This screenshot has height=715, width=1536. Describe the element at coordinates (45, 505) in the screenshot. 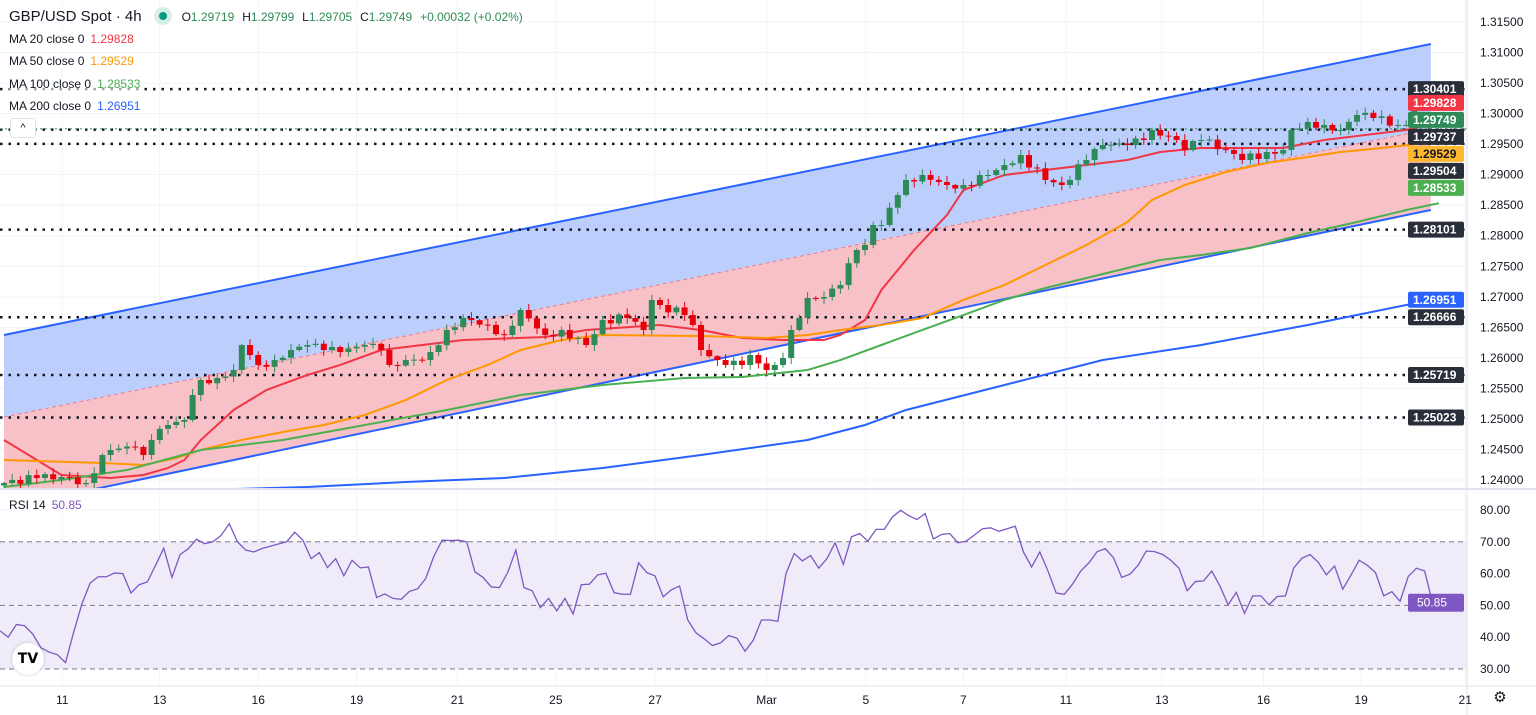

I see `rsi-legend: RSI 14 50.85` at that location.